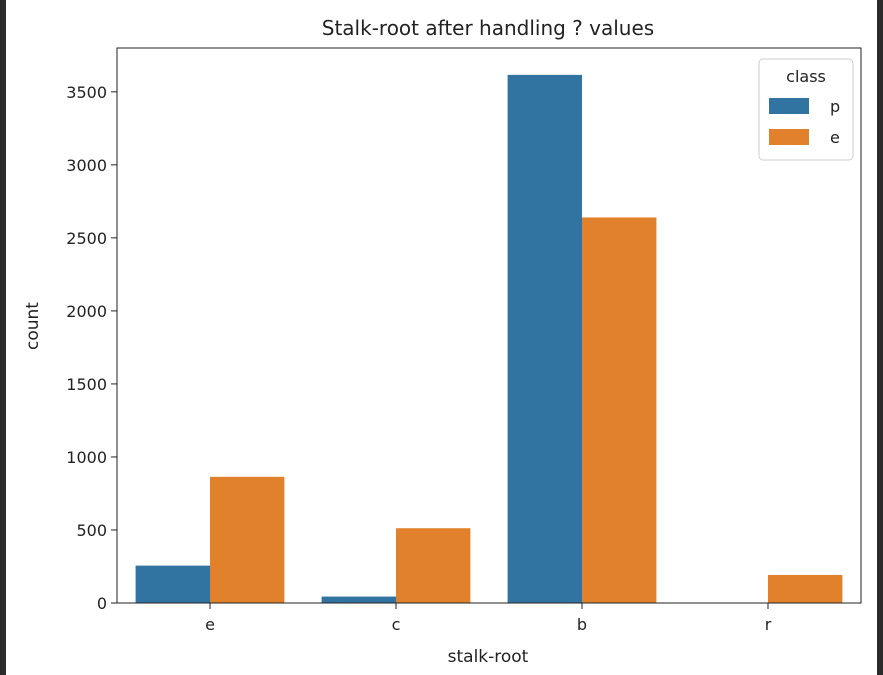 The image size is (883, 675). I want to click on legend-swatch-p, so click(789, 106).